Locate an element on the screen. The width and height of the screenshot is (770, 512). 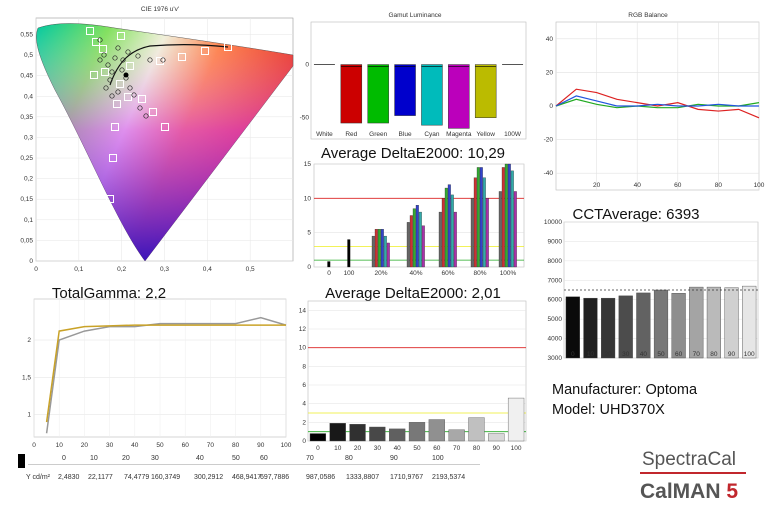
de1-x-label: 0 is located at coordinates (329, 273).